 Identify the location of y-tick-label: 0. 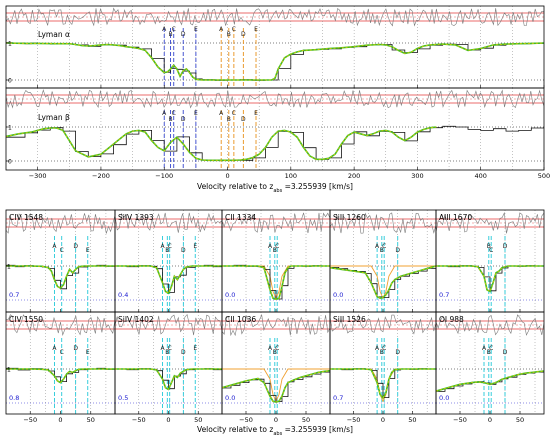
(10, 81).